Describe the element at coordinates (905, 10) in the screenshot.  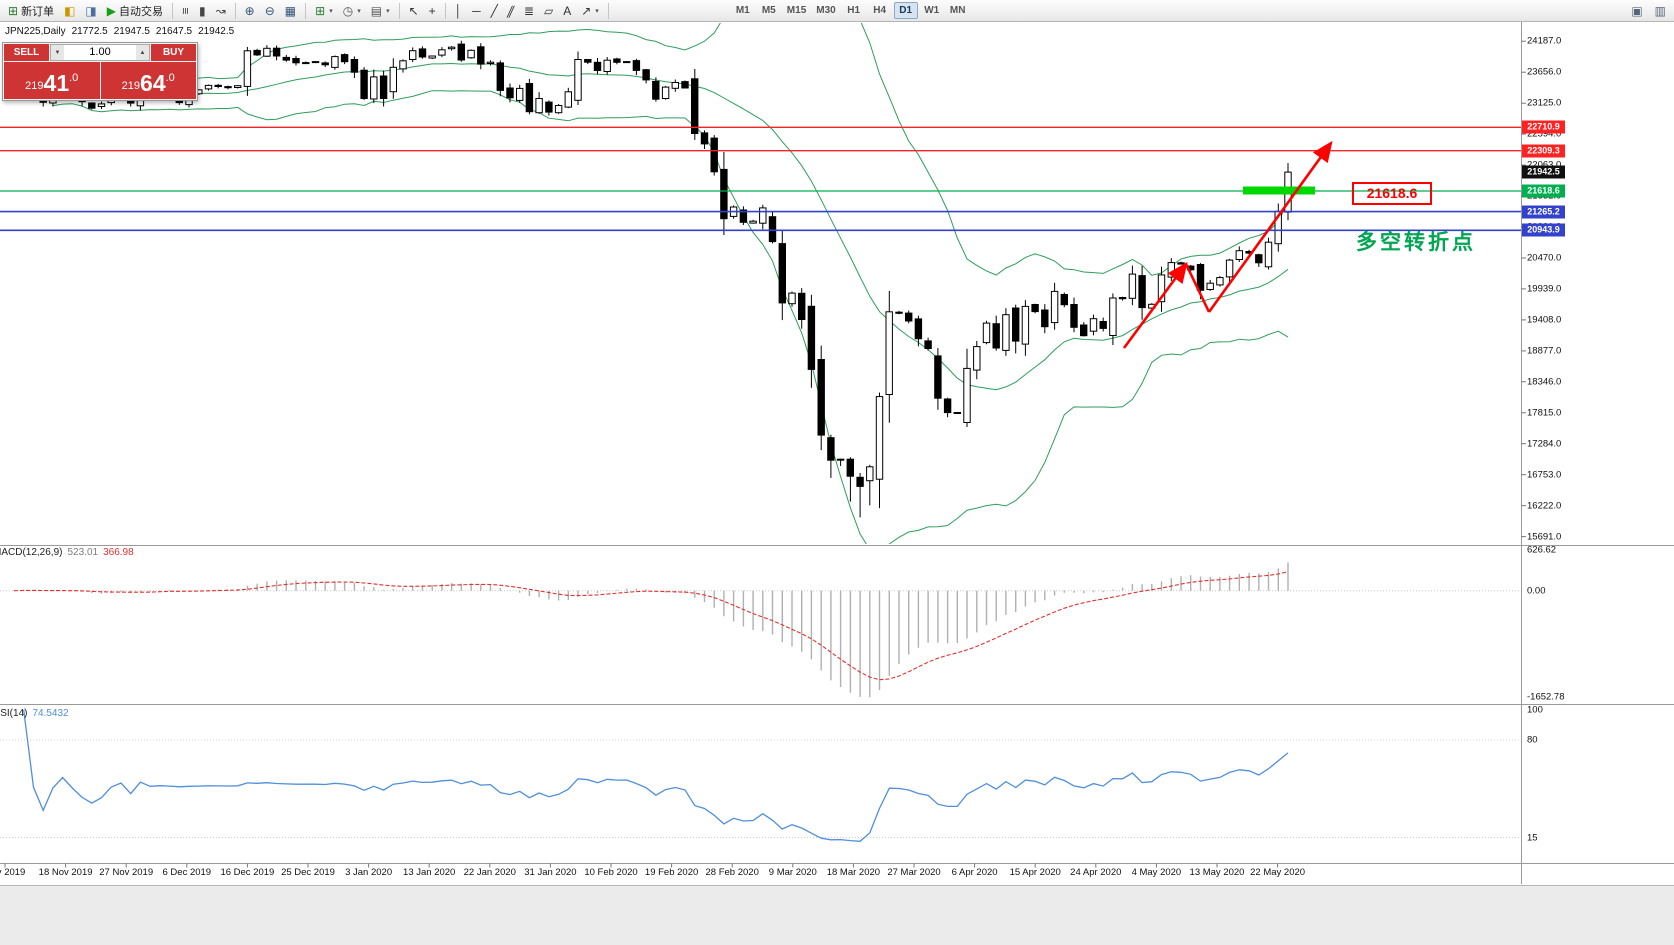
I see `timeframe-d1-button: D1` at that location.